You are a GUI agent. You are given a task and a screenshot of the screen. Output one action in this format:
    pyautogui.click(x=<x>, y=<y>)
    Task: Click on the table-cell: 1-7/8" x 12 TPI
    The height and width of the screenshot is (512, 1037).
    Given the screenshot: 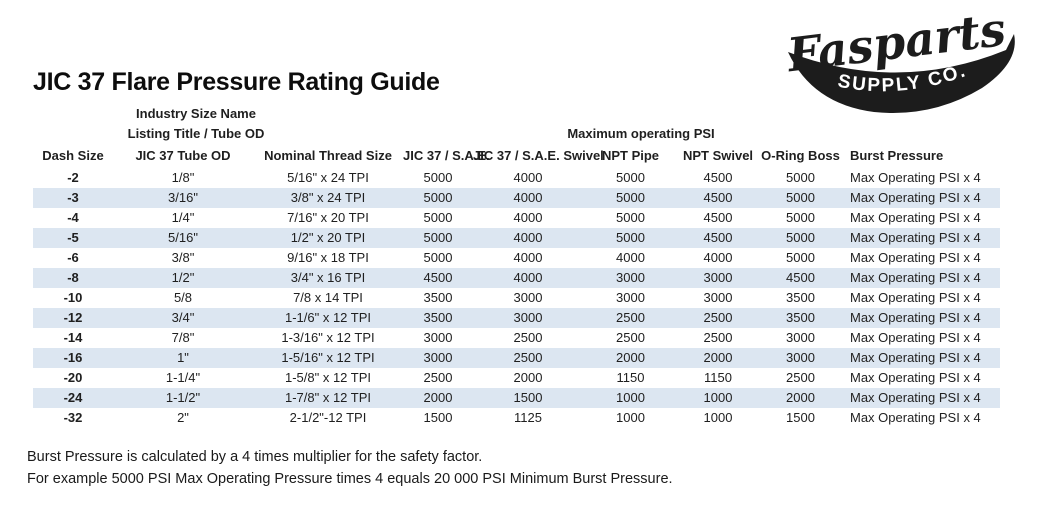 What is the action you would take?
    pyautogui.click(x=328, y=397)
    